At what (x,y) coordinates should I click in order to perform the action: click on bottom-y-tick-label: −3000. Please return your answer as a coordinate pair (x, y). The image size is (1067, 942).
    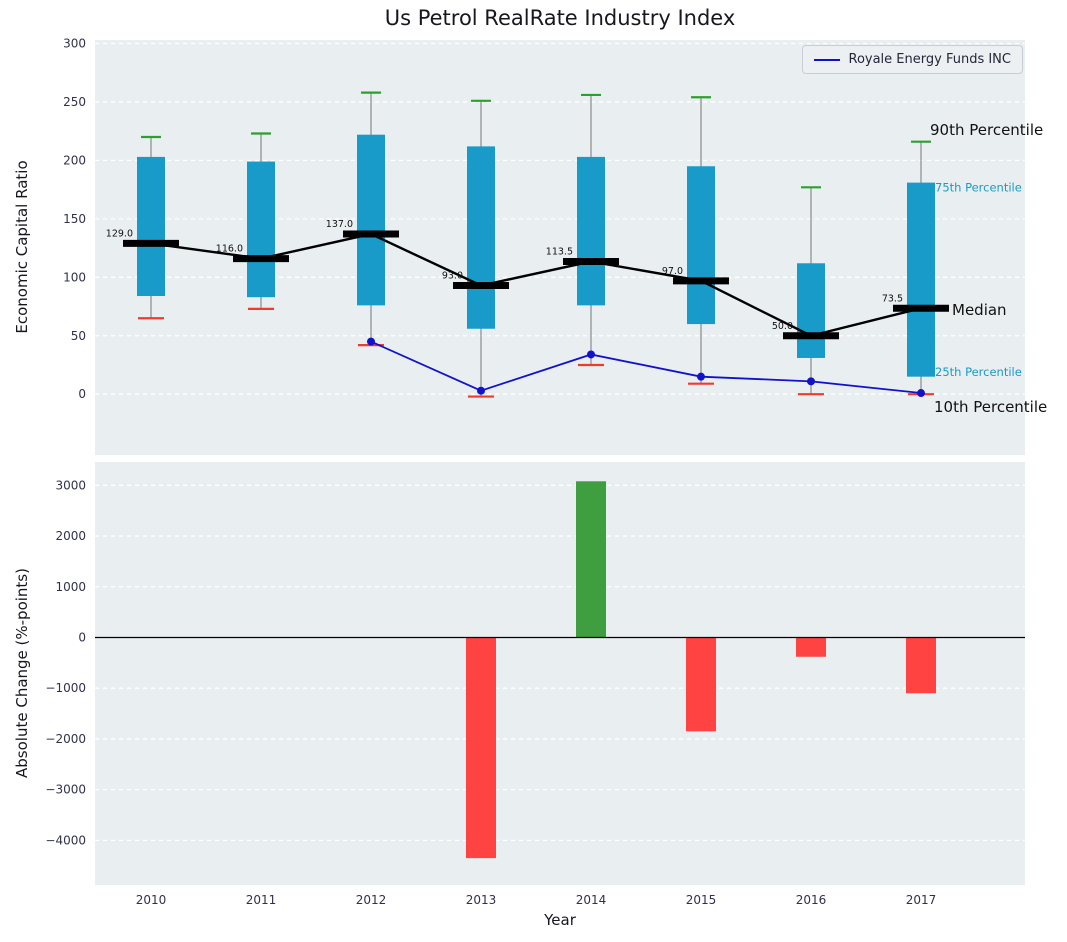
    Looking at the image, I should click on (65, 790).